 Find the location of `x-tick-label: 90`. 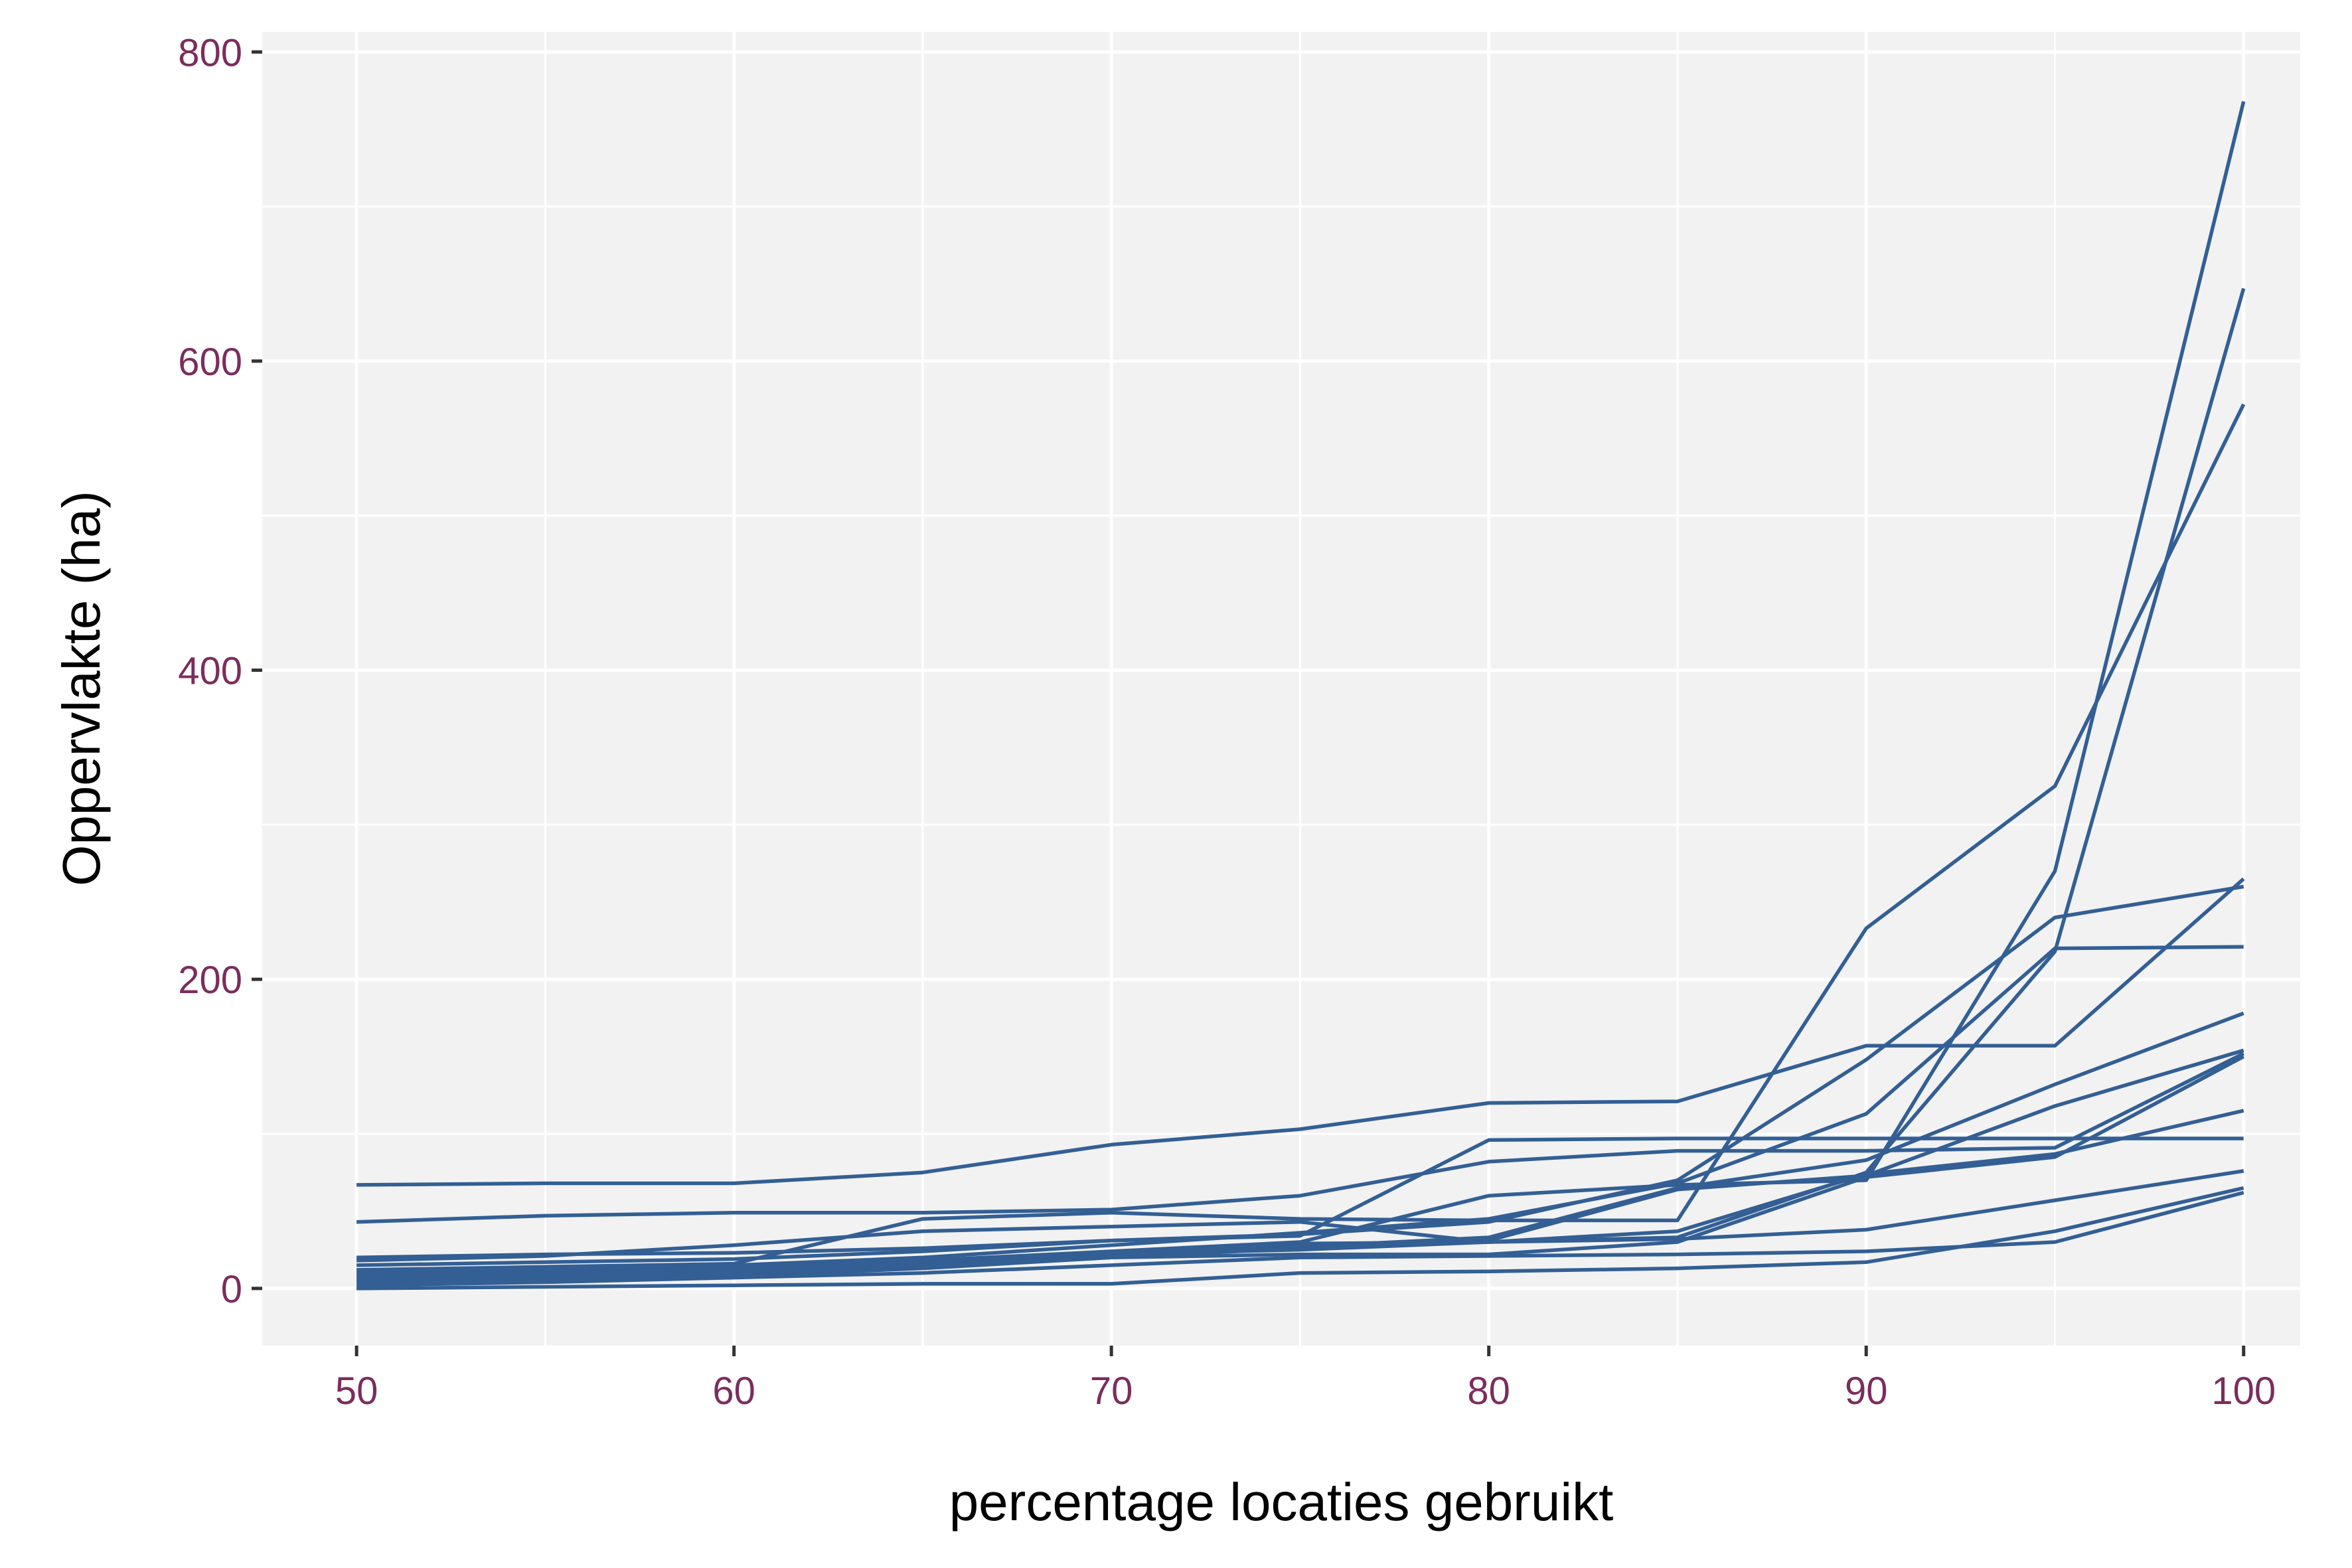

x-tick-label: 90 is located at coordinates (1866, 1392).